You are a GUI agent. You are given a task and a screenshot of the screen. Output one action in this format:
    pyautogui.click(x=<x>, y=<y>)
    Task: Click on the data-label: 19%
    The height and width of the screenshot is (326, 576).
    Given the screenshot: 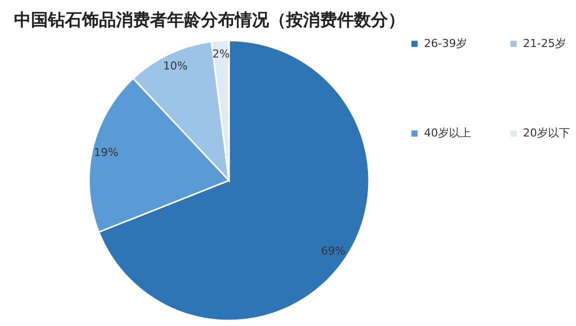 What is the action you would take?
    pyautogui.click(x=106, y=153)
    